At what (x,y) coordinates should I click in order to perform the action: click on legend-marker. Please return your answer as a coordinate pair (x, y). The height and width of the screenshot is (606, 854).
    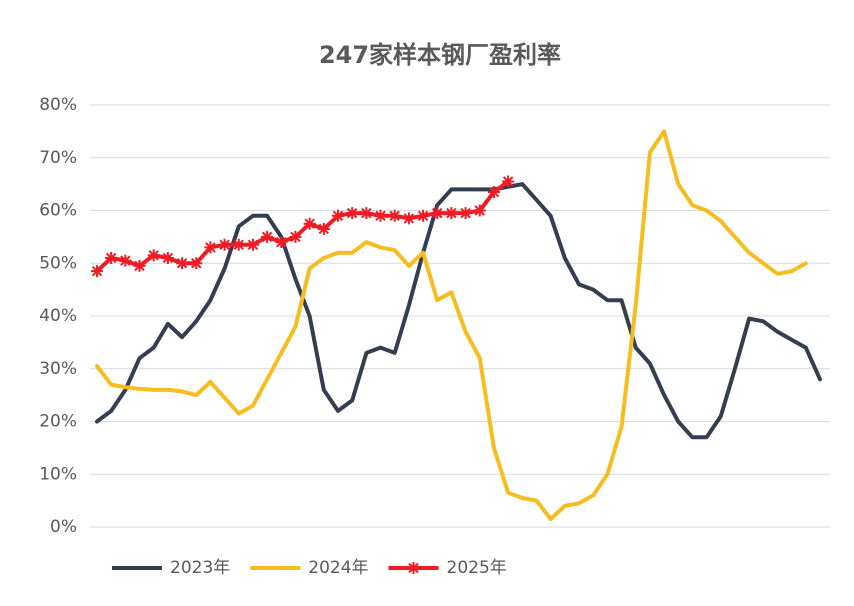
    Looking at the image, I should click on (413, 568).